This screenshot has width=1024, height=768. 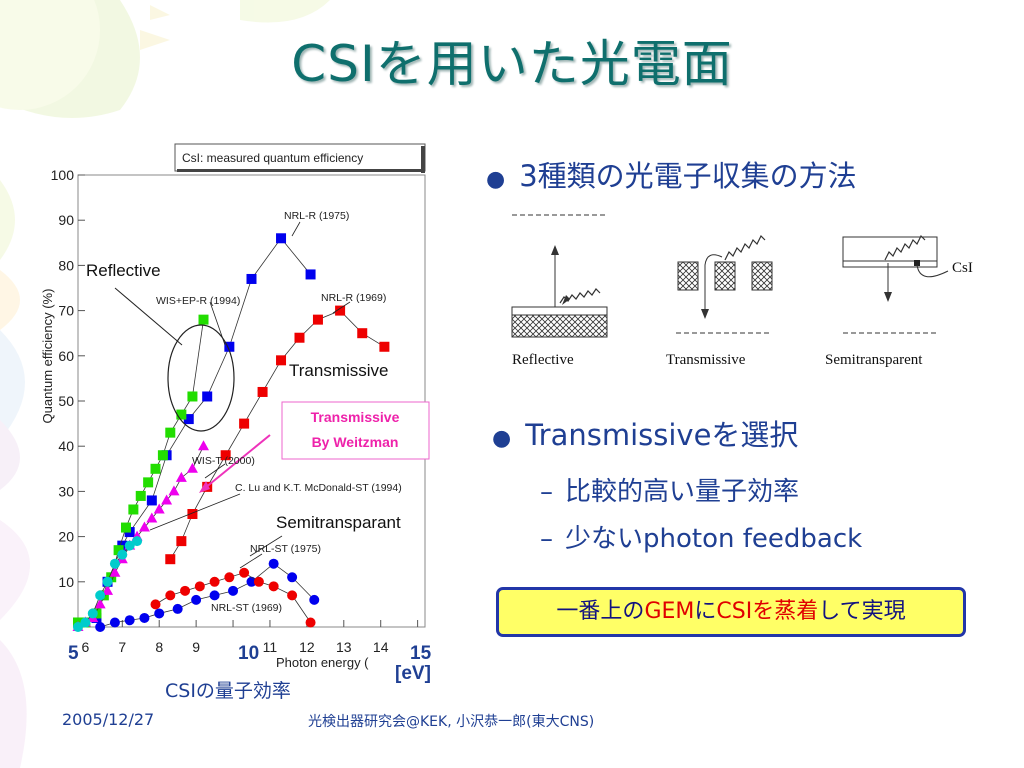 I want to click on x-tick-label: 13, so click(x=344, y=647).